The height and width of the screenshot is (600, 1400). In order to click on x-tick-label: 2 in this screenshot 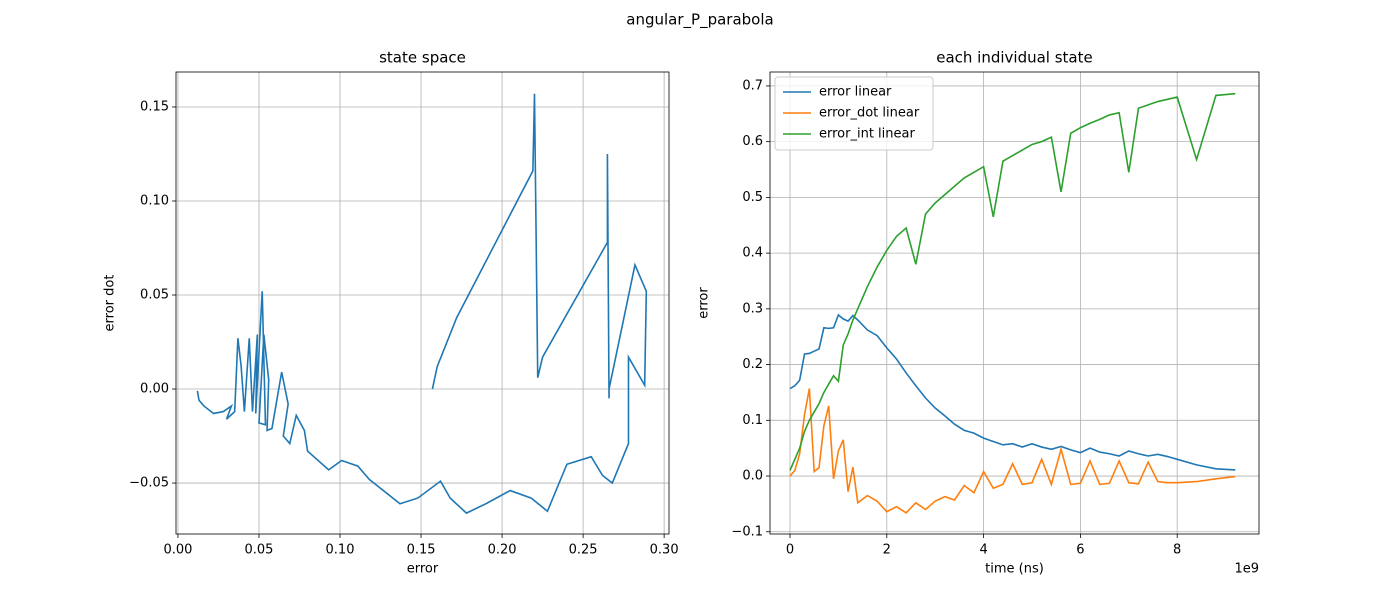, I will do `click(887, 550)`.